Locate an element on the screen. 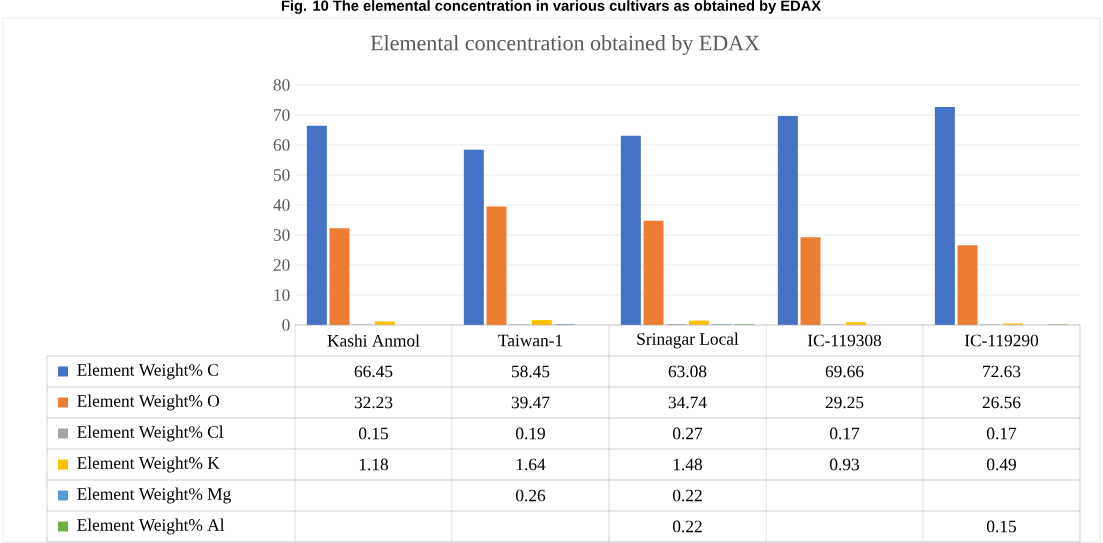 The image size is (1103, 543). data-label: 0.19 is located at coordinates (530, 433).